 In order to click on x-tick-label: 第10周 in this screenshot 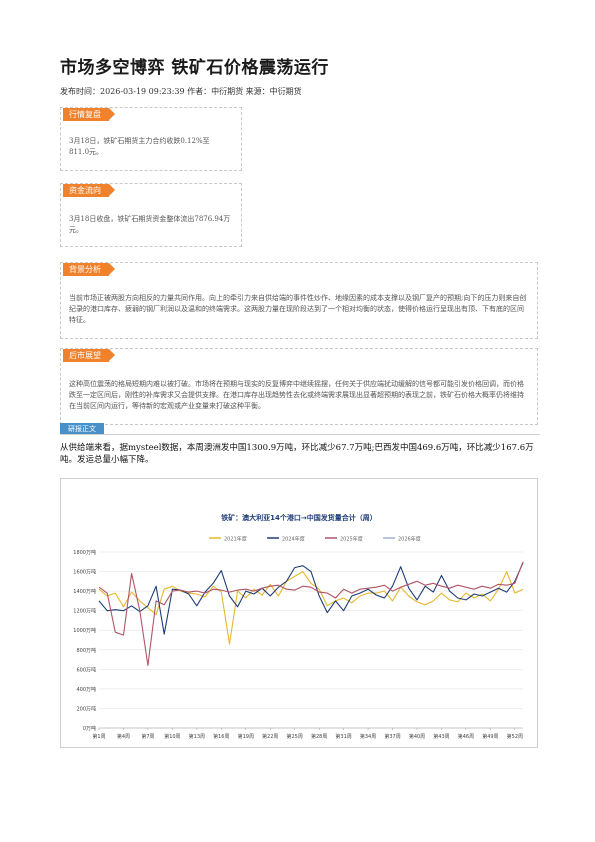, I will do `click(172, 736)`.